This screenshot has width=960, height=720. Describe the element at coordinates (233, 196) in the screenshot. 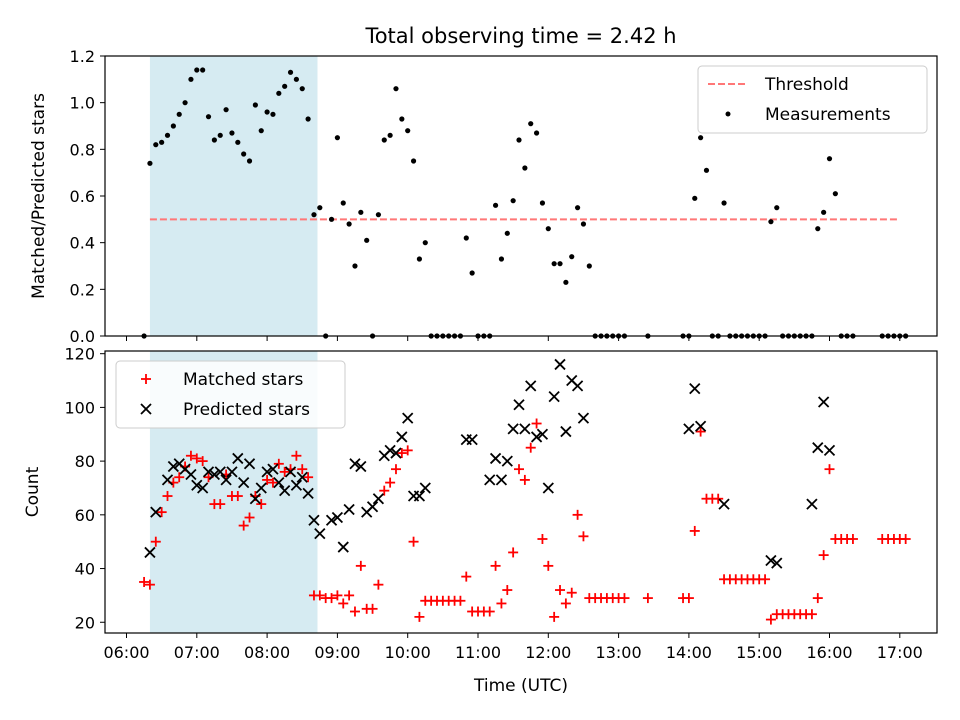

I see `top-shaded-span` at that location.